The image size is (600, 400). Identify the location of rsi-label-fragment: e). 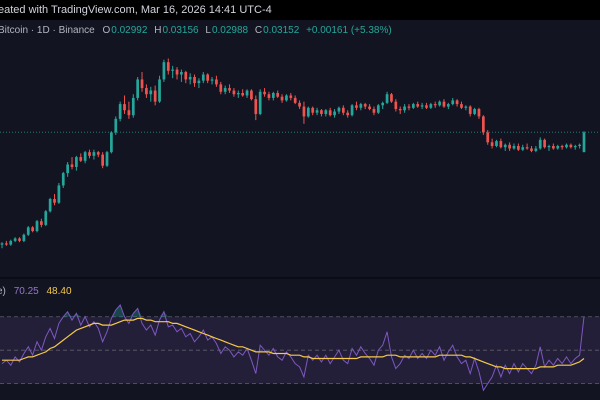
(3, 291).